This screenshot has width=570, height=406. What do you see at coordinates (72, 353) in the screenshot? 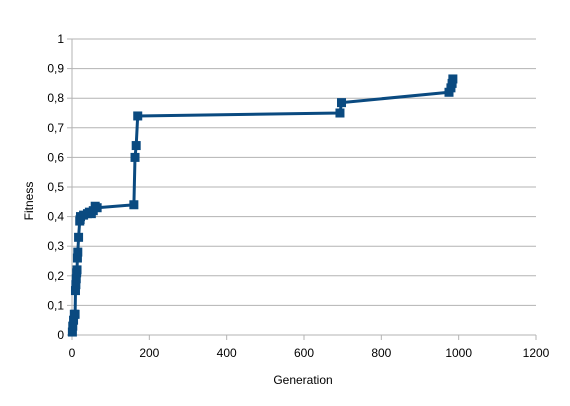
I see `x-tick-label: 0` at bounding box center [72, 353].